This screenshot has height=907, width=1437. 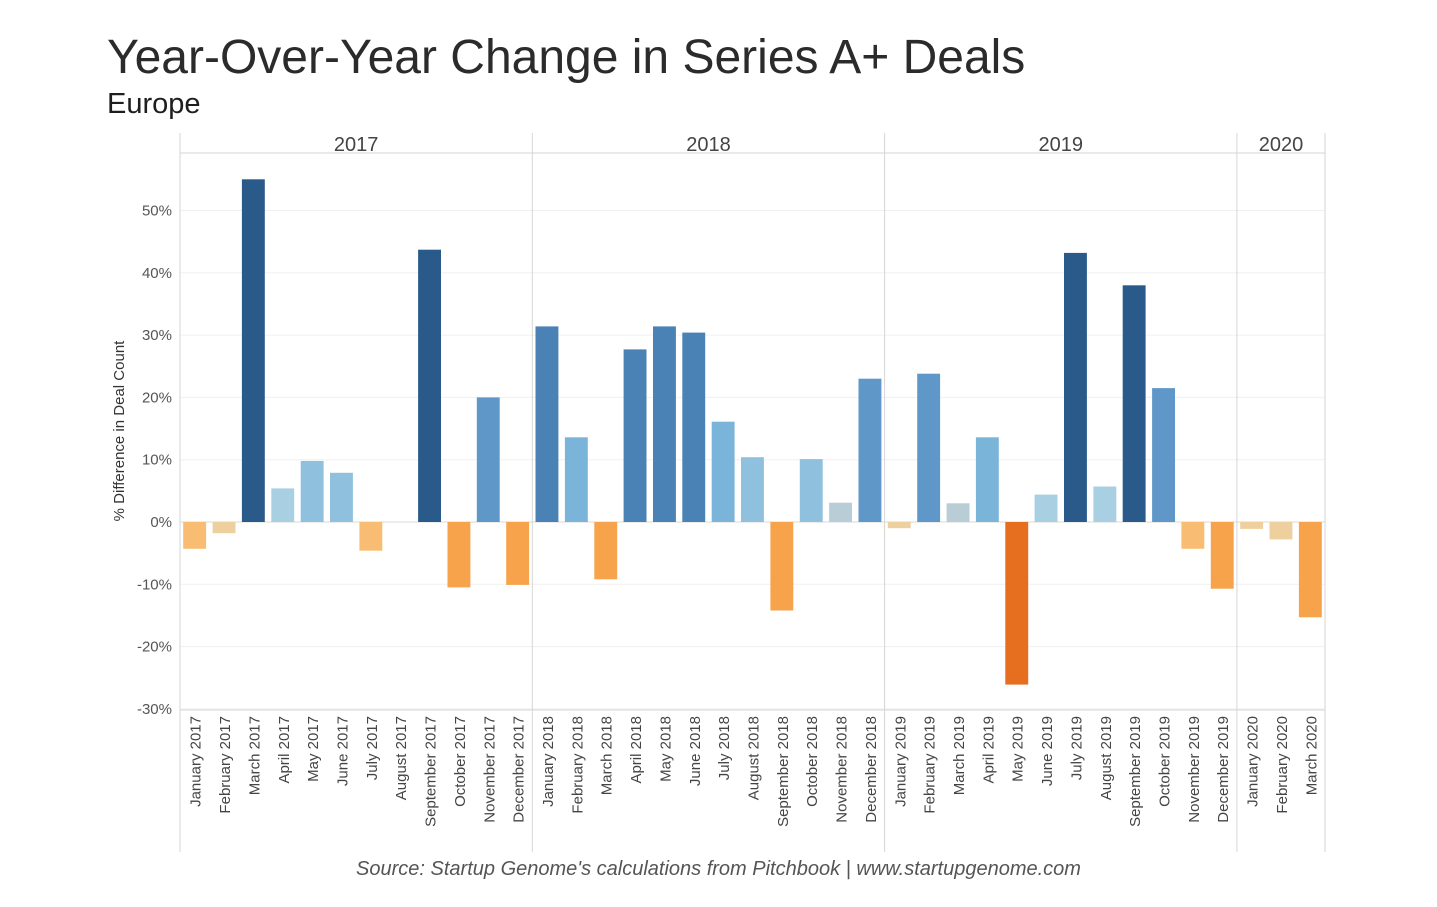 What do you see at coordinates (154, 104) in the screenshot?
I see `chart-subtitle: Europe` at bounding box center [154, 104].